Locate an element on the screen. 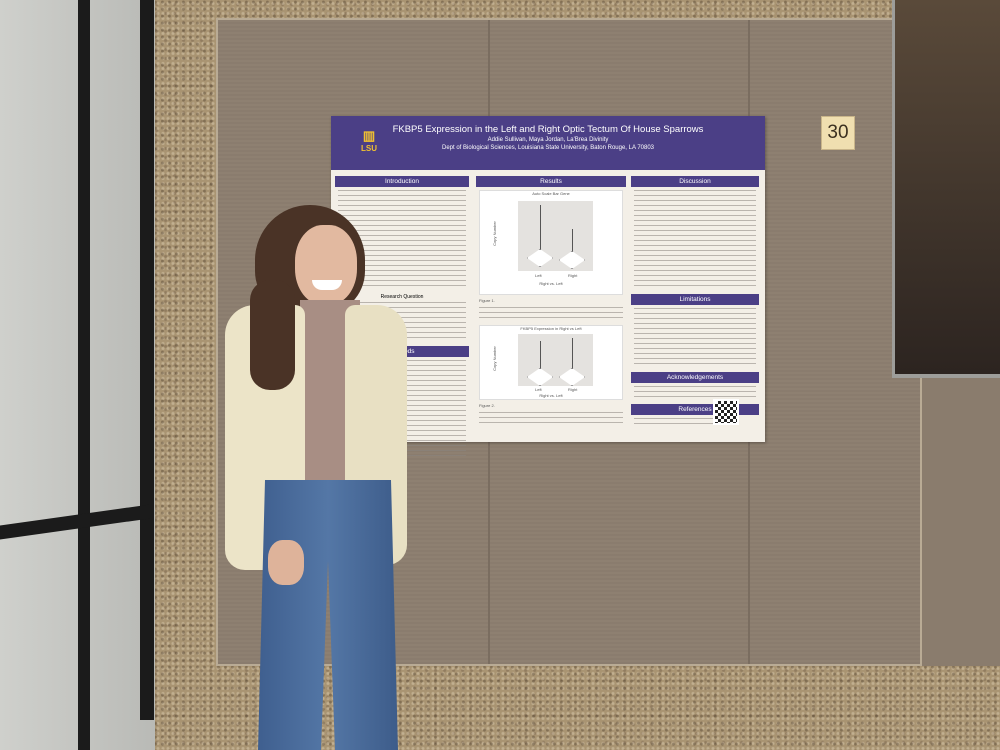 This screenshot has height=750, width=1000. section-introduction: Introduction is located at coordinates (402, 181).